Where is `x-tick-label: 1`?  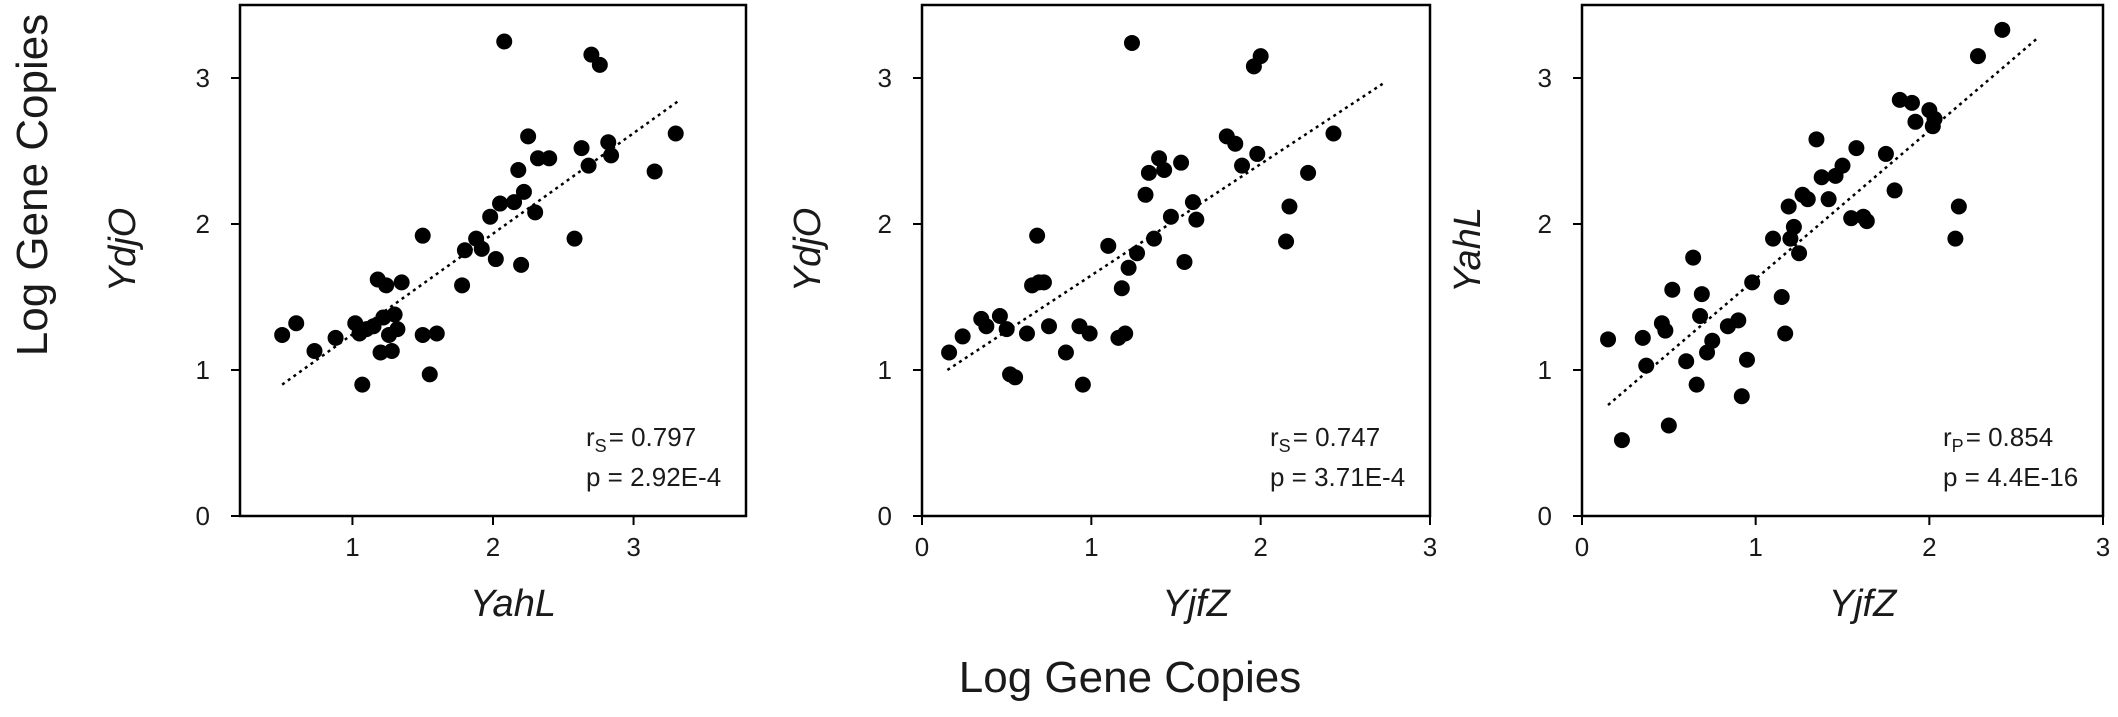
x-tick-label: 1 is located at coordinates (352, 547).